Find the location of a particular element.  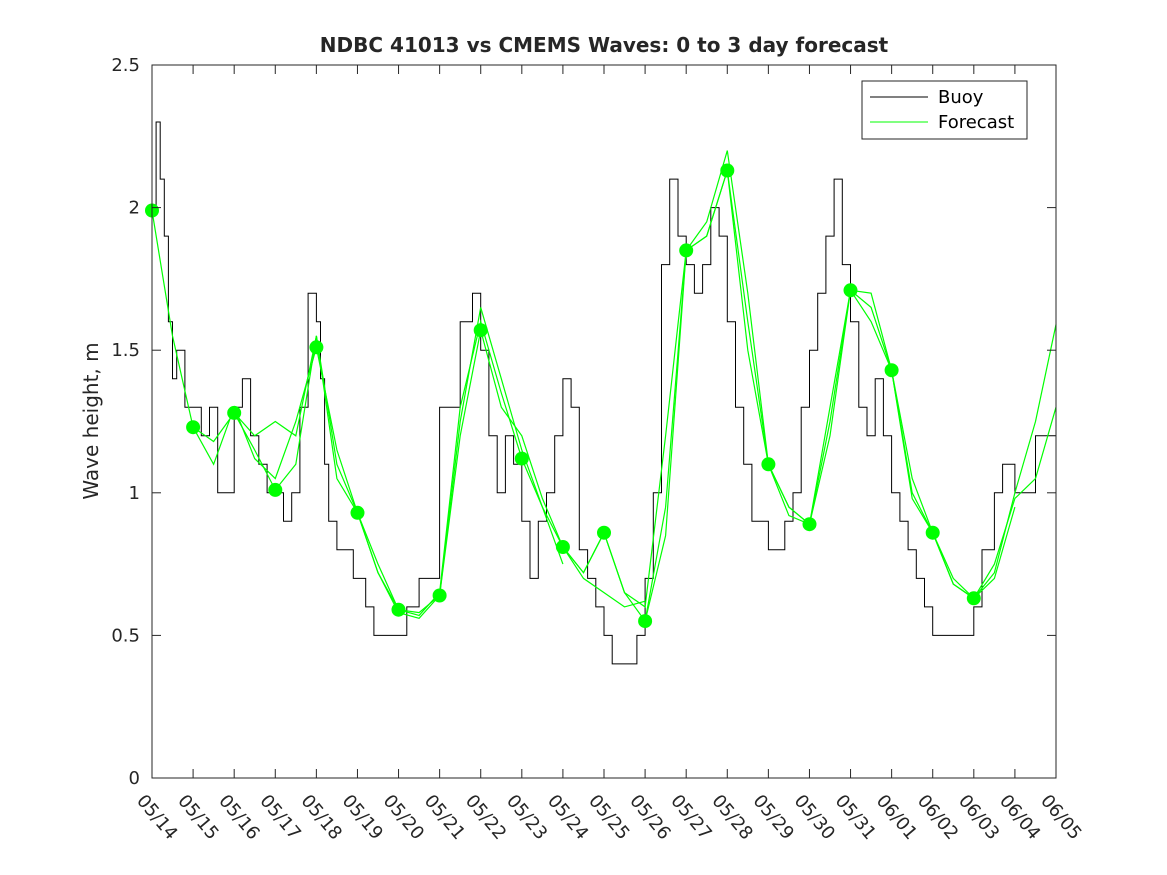

legend: Buoy Forecast is located at coordinates (944, 110).